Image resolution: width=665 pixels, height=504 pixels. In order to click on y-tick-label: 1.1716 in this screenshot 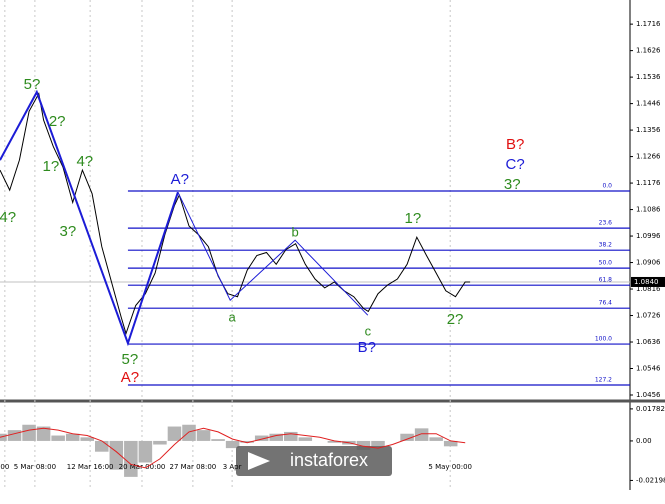, I will do `click(648, 24)`.